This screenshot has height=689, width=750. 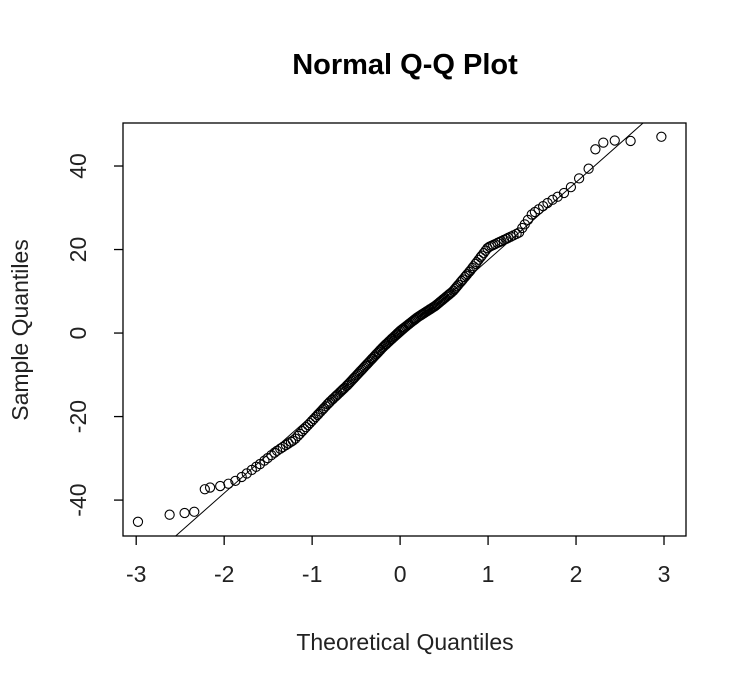 What do you see at coordinates (488, 574) in the screenshot?
I see `x-tick-label: 1` at bounding box center [488, 574].